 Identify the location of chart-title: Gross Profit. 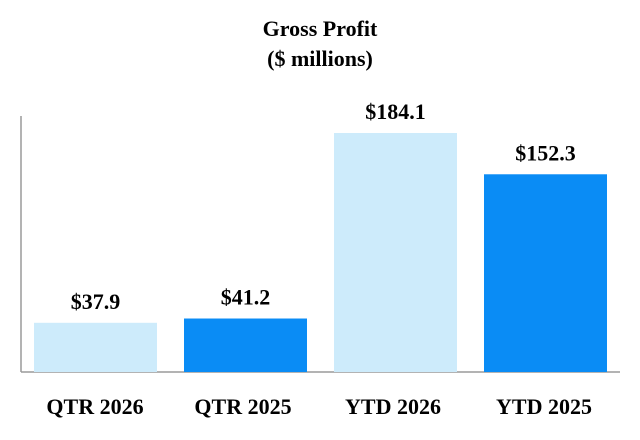
(320, 28).